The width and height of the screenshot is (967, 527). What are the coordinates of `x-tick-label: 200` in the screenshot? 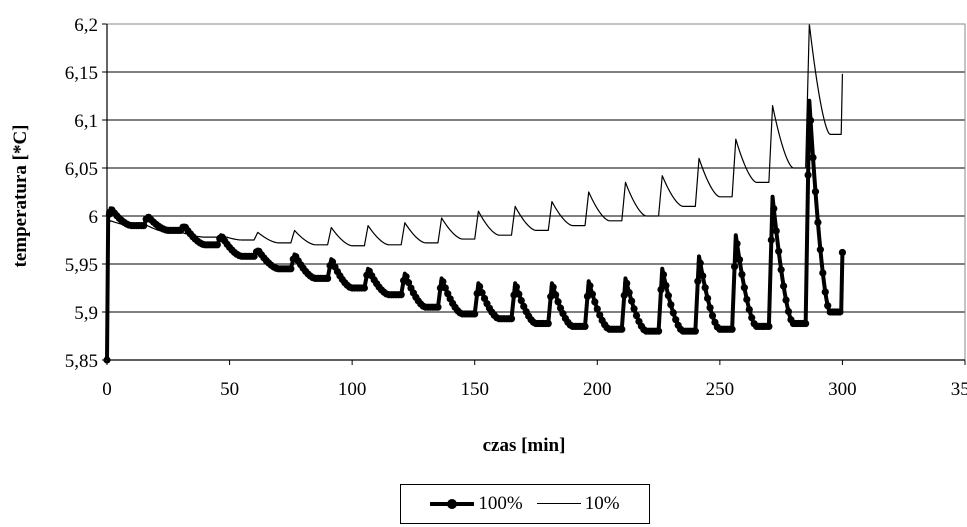 It's located at (597, 389).